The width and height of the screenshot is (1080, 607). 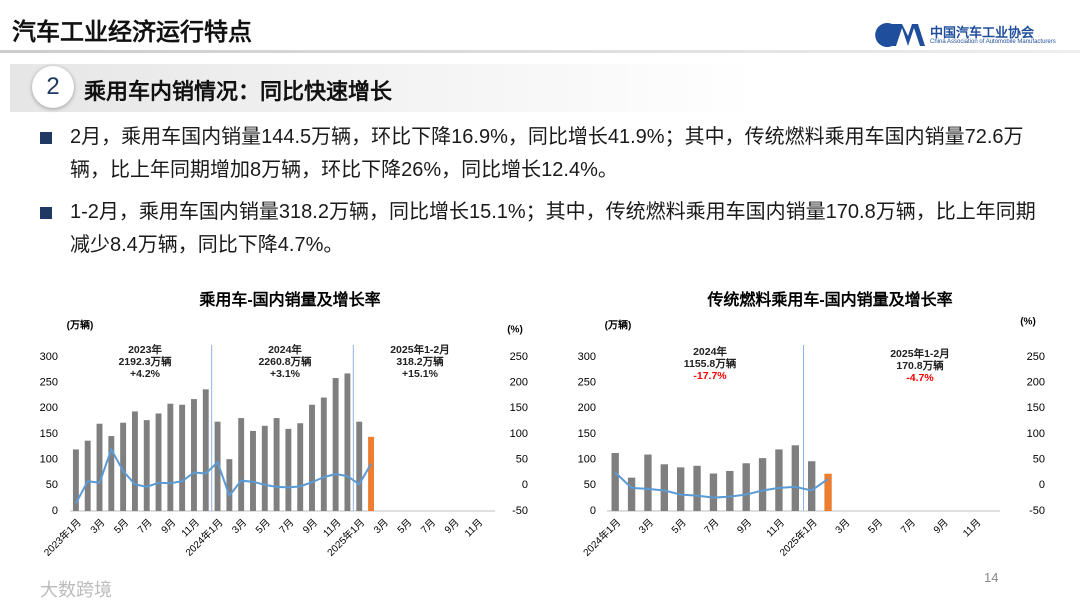 I want to click on slide-title: 汽车工业经济运行特点, so click(x=132, y=32).